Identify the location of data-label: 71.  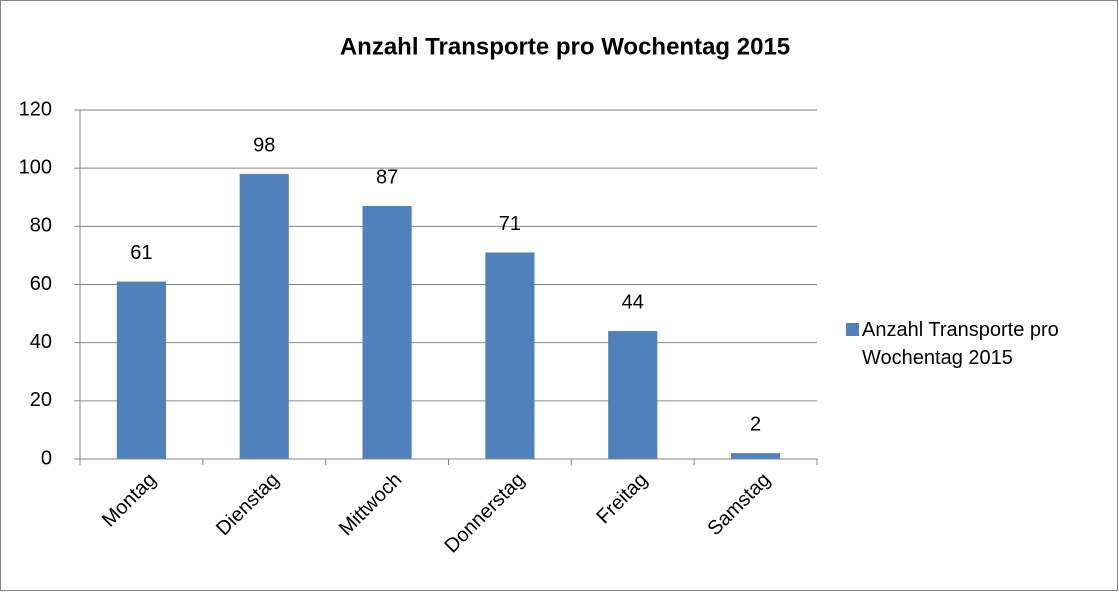
(510, 224).